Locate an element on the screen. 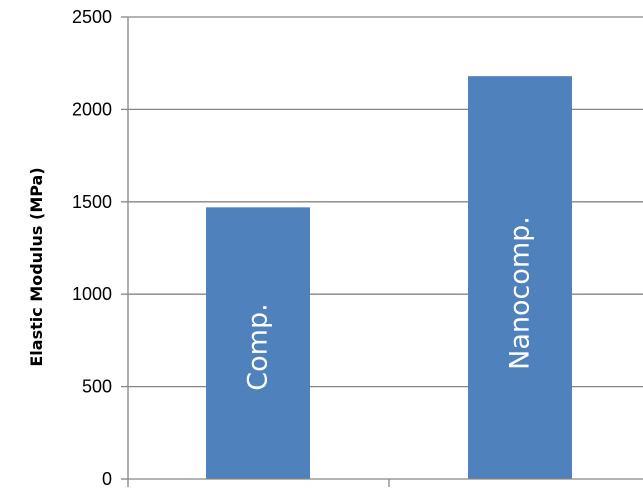  bar-label-1: Comp. is located at coordinates (258, 346).